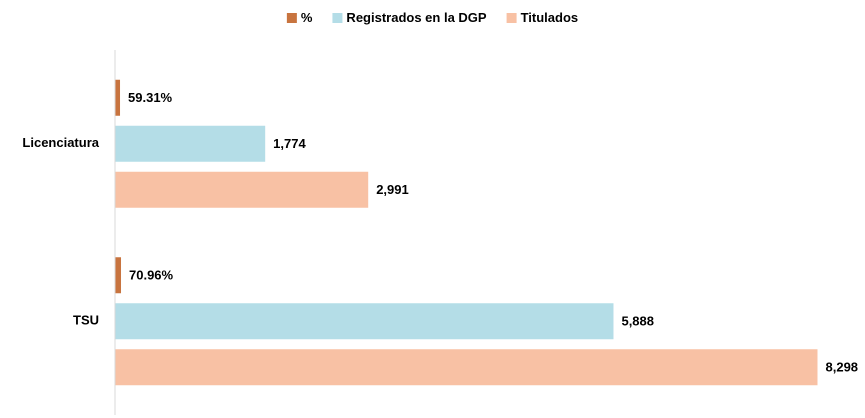 The image size is (865, 418). I want to click on legend-item: Titulados, so click(542, 17).